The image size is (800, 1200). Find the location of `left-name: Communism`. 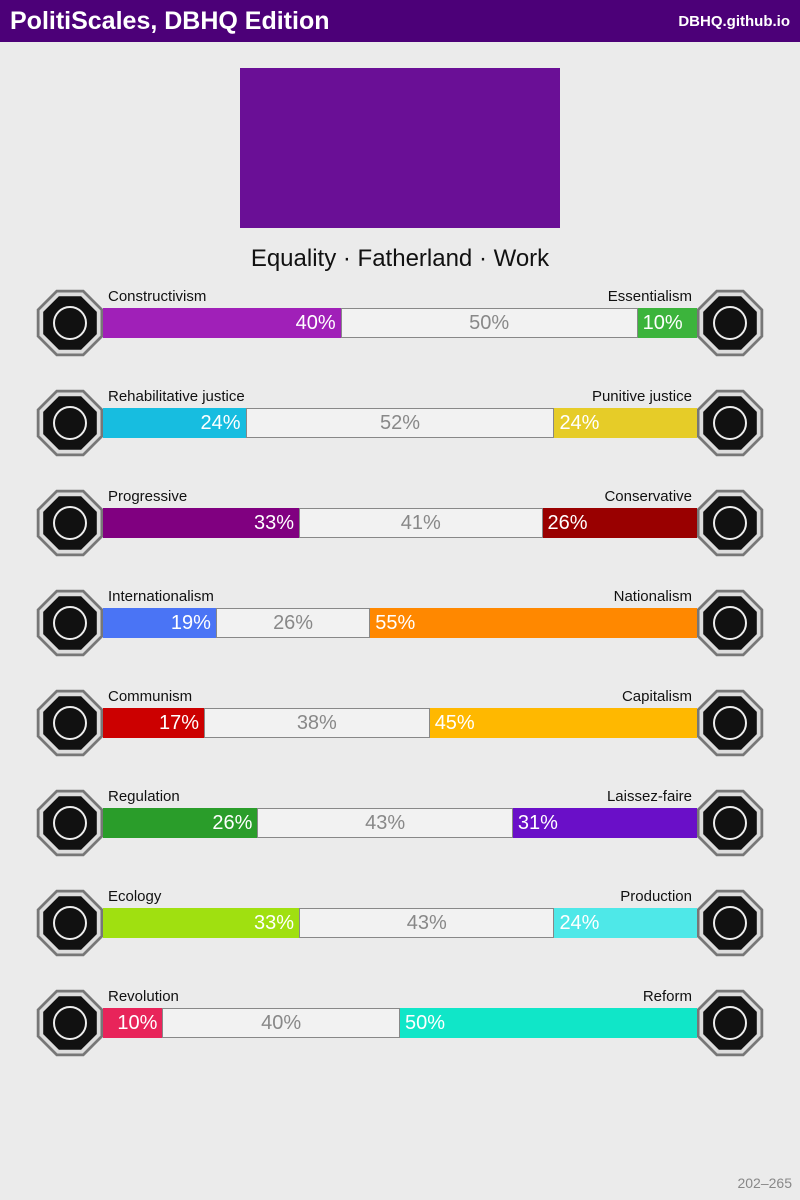

left-name: Communism is located at coordinates (150, 696).